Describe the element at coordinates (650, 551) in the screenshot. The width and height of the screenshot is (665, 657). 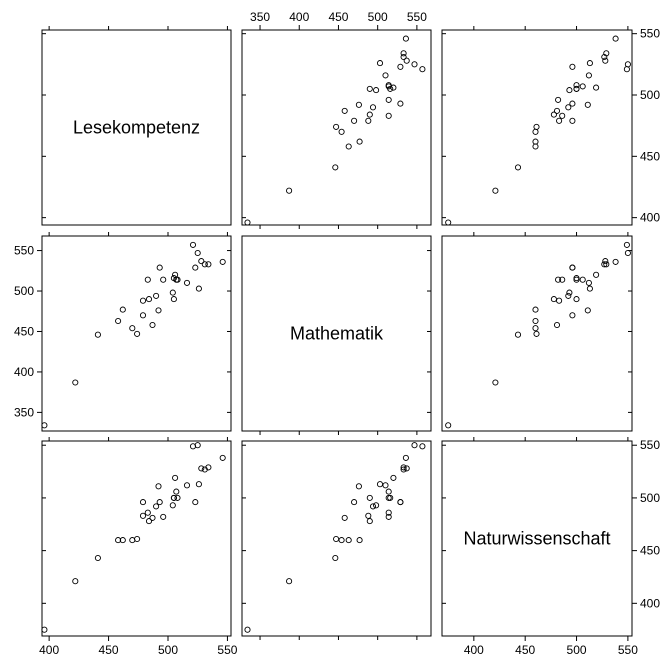
I see `y-tick-label-naturwissenschaft-450: 450` at that location.